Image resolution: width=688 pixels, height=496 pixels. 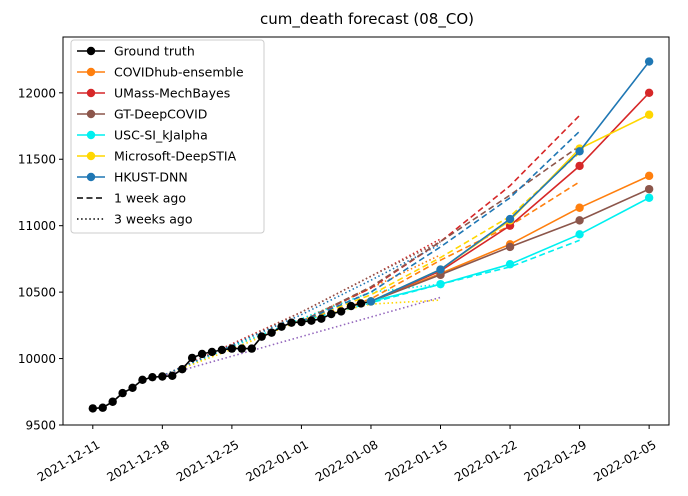 I want to click on legend-box, so click(x=167, y=136).